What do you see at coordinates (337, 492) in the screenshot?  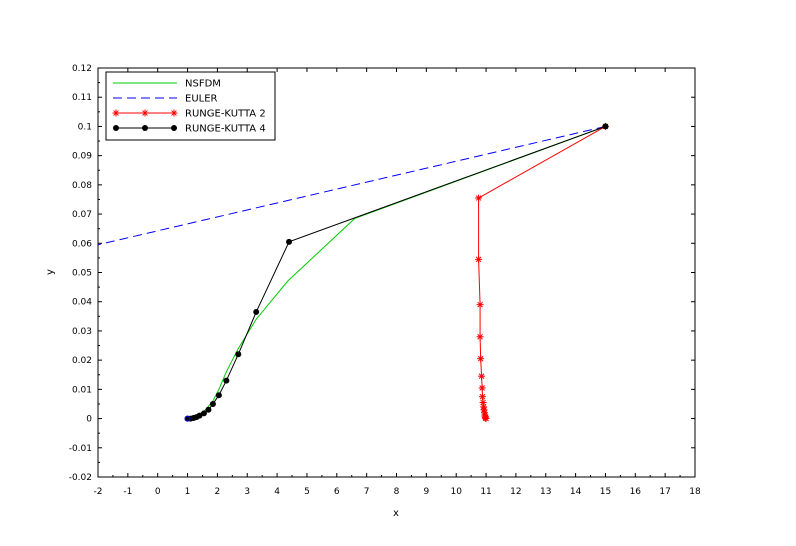 I see `x-tick-label: 6` at bounding box center [337, 492].